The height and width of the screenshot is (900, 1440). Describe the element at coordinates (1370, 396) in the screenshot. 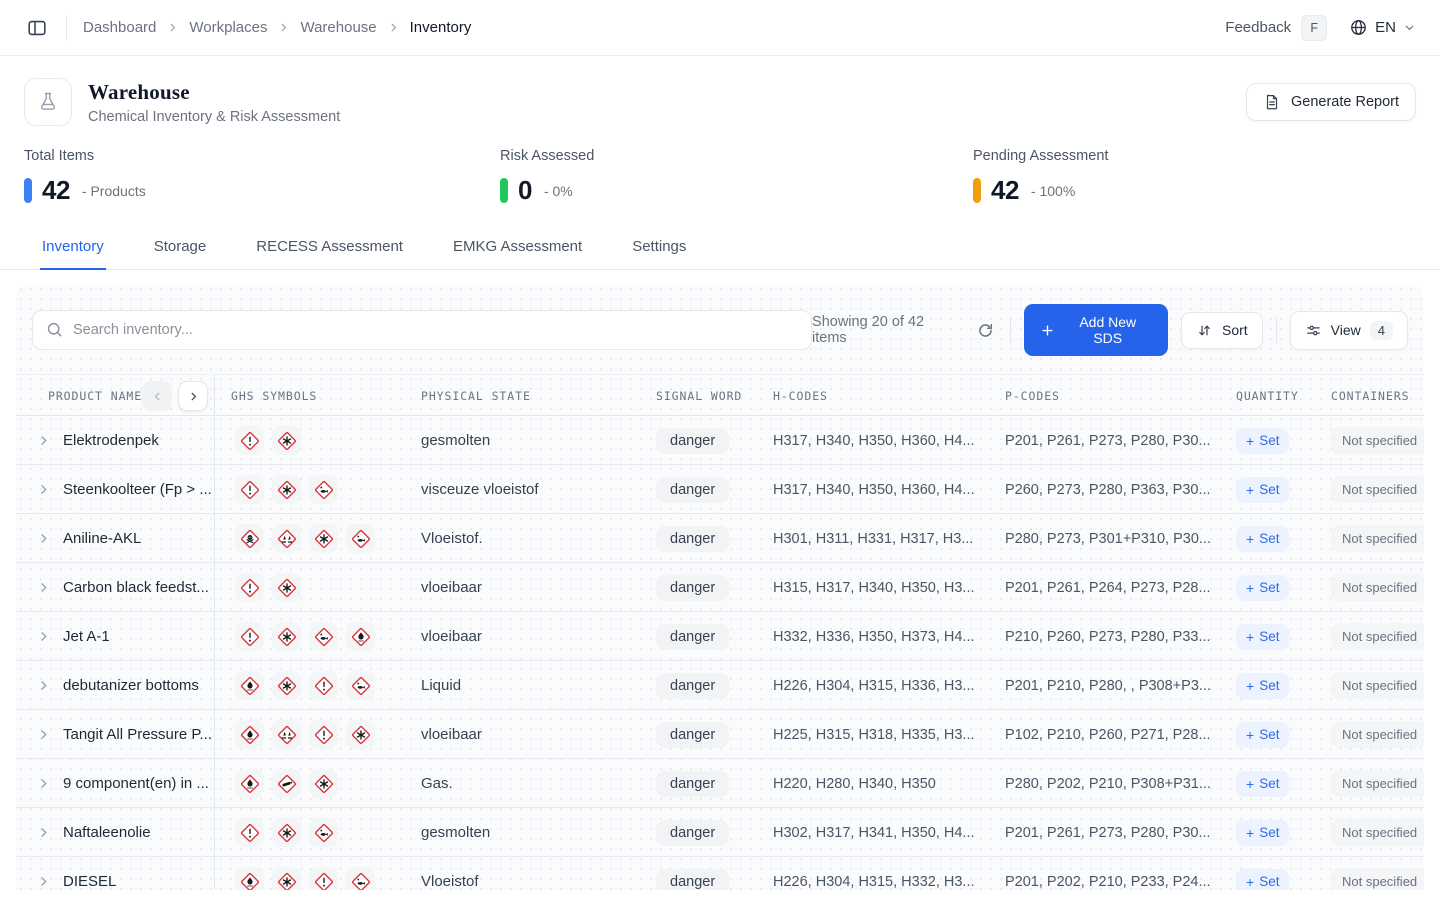

I see `column-containers: CONTAINERS` at that location.